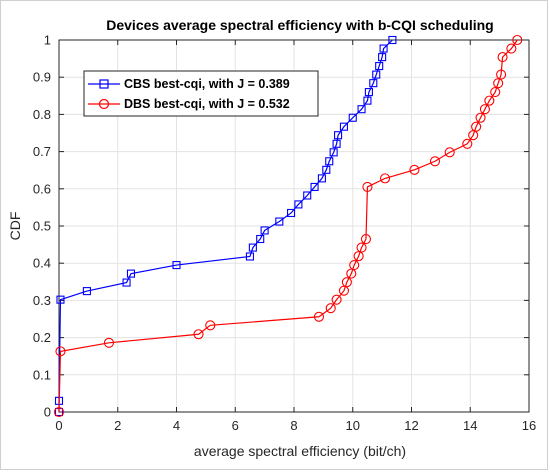  Describe the element at coordinates (47, 40) in the screenshot. I see `y-tick-label: 1` at that location.